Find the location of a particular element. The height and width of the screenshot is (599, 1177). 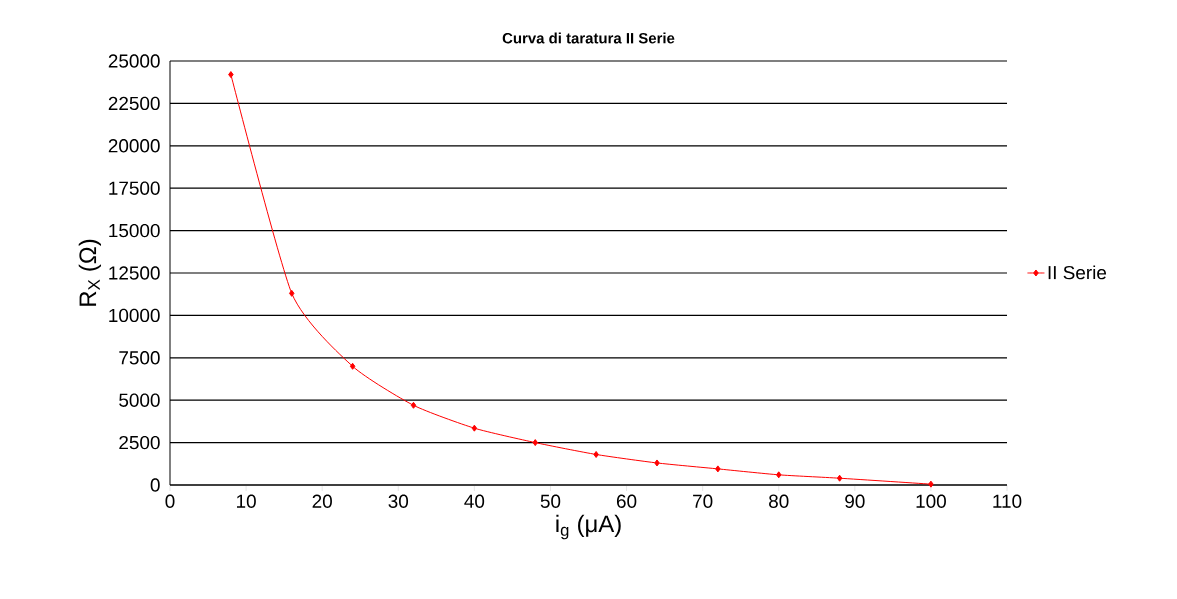

y-tick-label: 25000 is located at coordinates (134, 61).